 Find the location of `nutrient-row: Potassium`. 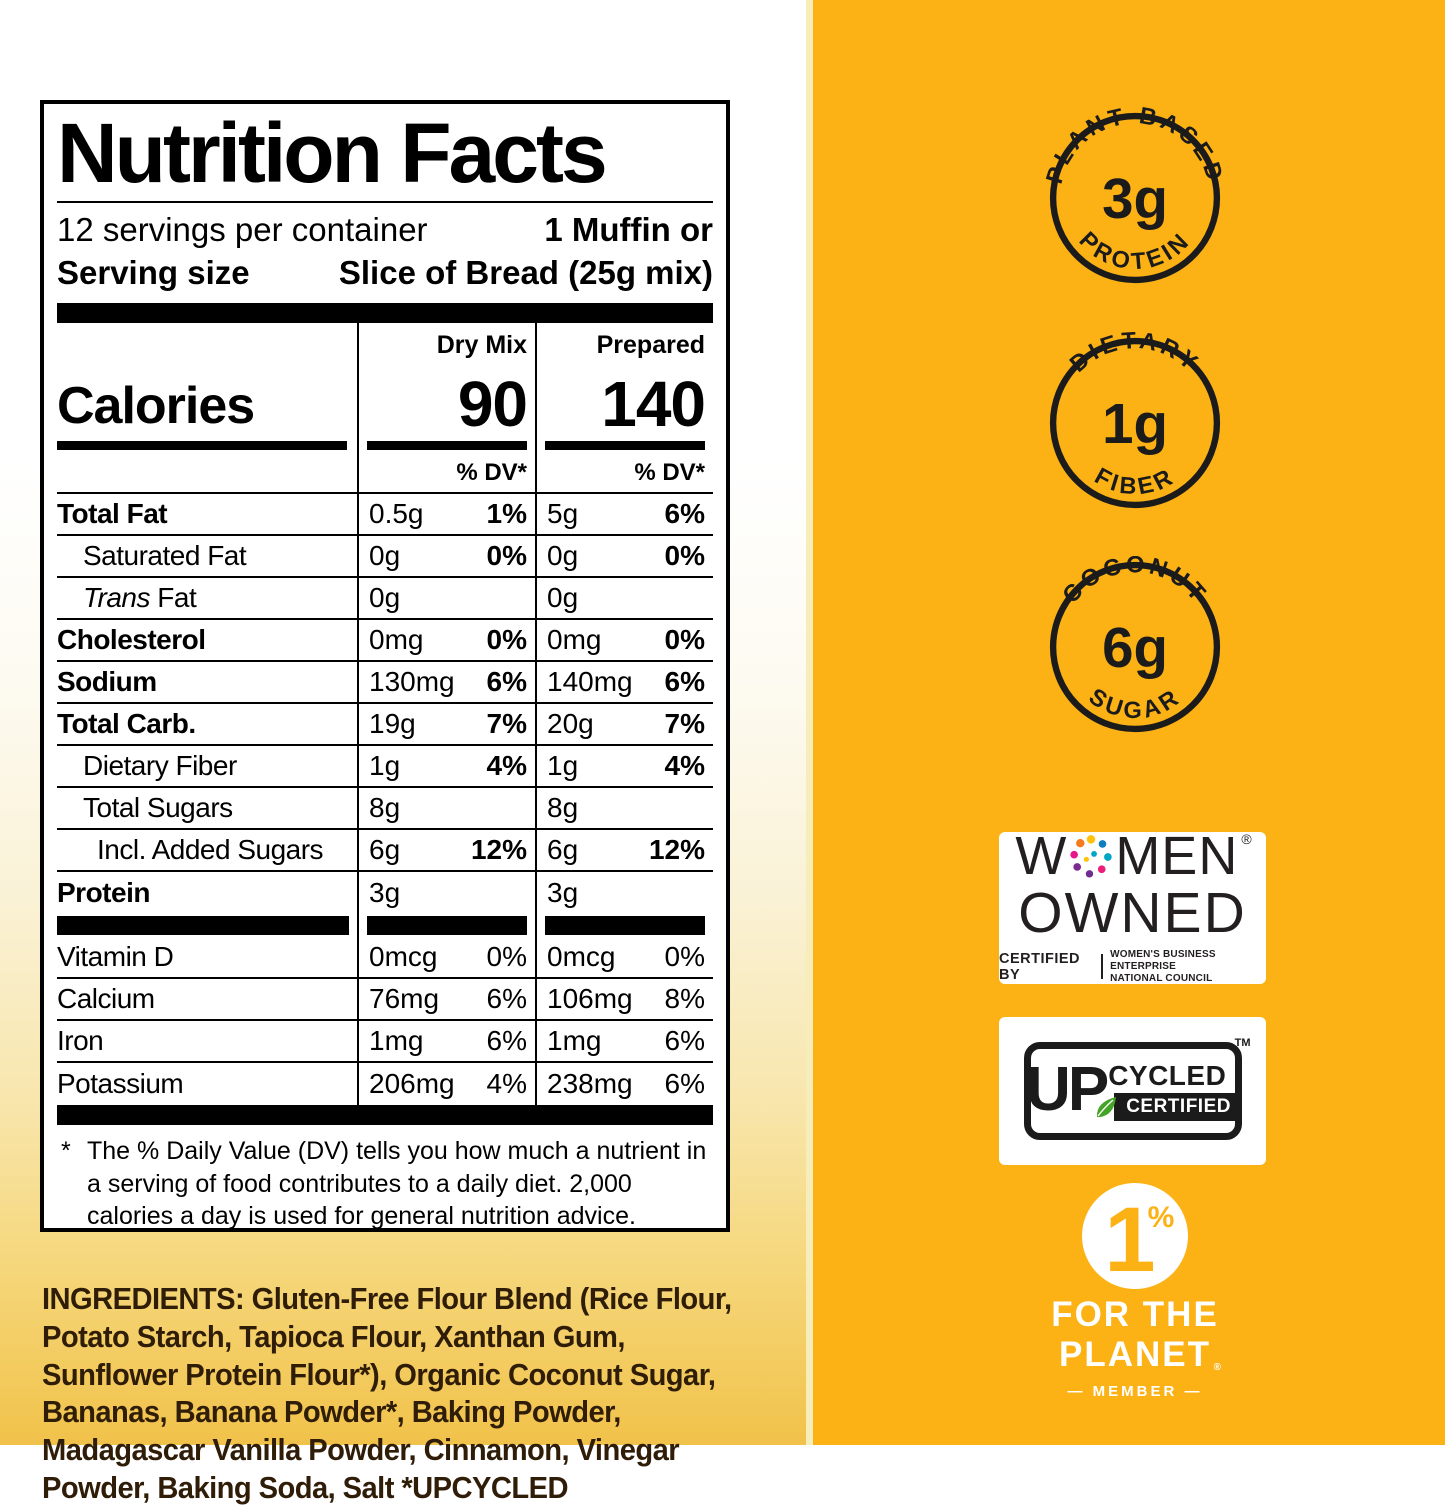

nutrient-row: Potassium is located at coordinates (207, 1084).